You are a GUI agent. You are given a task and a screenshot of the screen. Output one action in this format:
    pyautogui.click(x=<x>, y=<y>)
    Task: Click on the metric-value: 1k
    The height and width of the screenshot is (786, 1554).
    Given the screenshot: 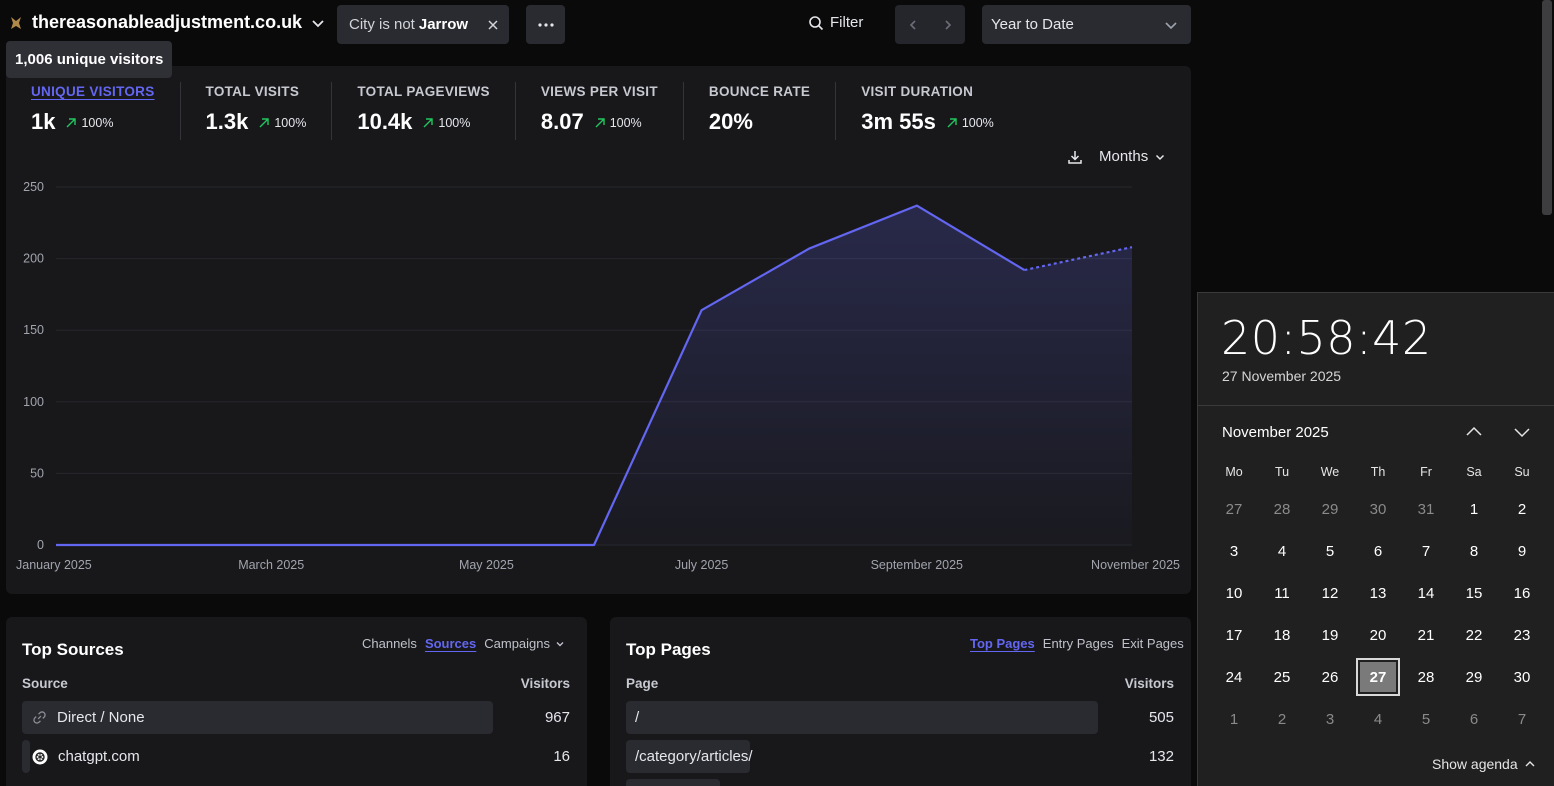 What is the action you would take?
    pyautogui.click(x=43, y=121)
    